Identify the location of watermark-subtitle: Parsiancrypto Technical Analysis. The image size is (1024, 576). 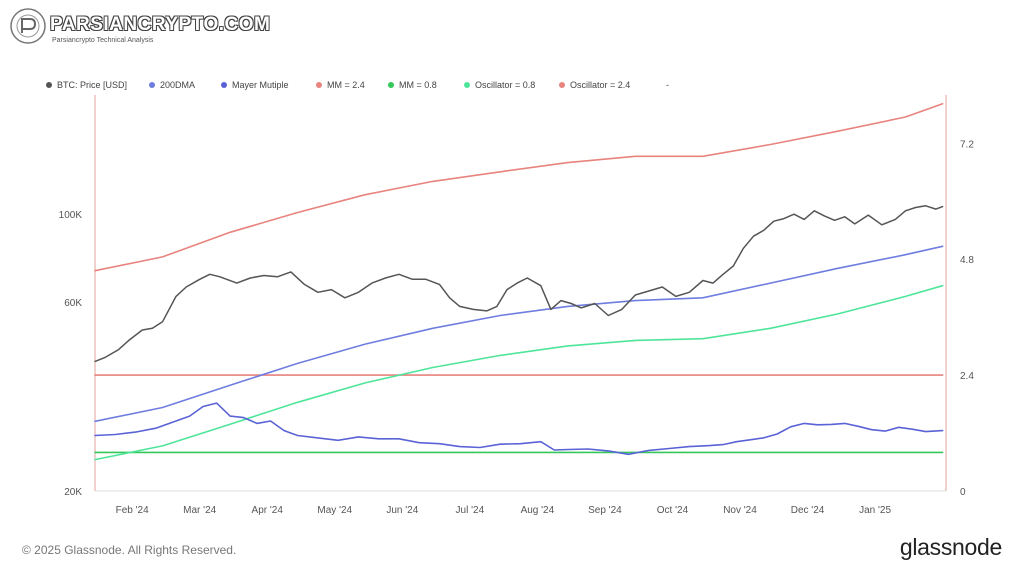
(103, 40).